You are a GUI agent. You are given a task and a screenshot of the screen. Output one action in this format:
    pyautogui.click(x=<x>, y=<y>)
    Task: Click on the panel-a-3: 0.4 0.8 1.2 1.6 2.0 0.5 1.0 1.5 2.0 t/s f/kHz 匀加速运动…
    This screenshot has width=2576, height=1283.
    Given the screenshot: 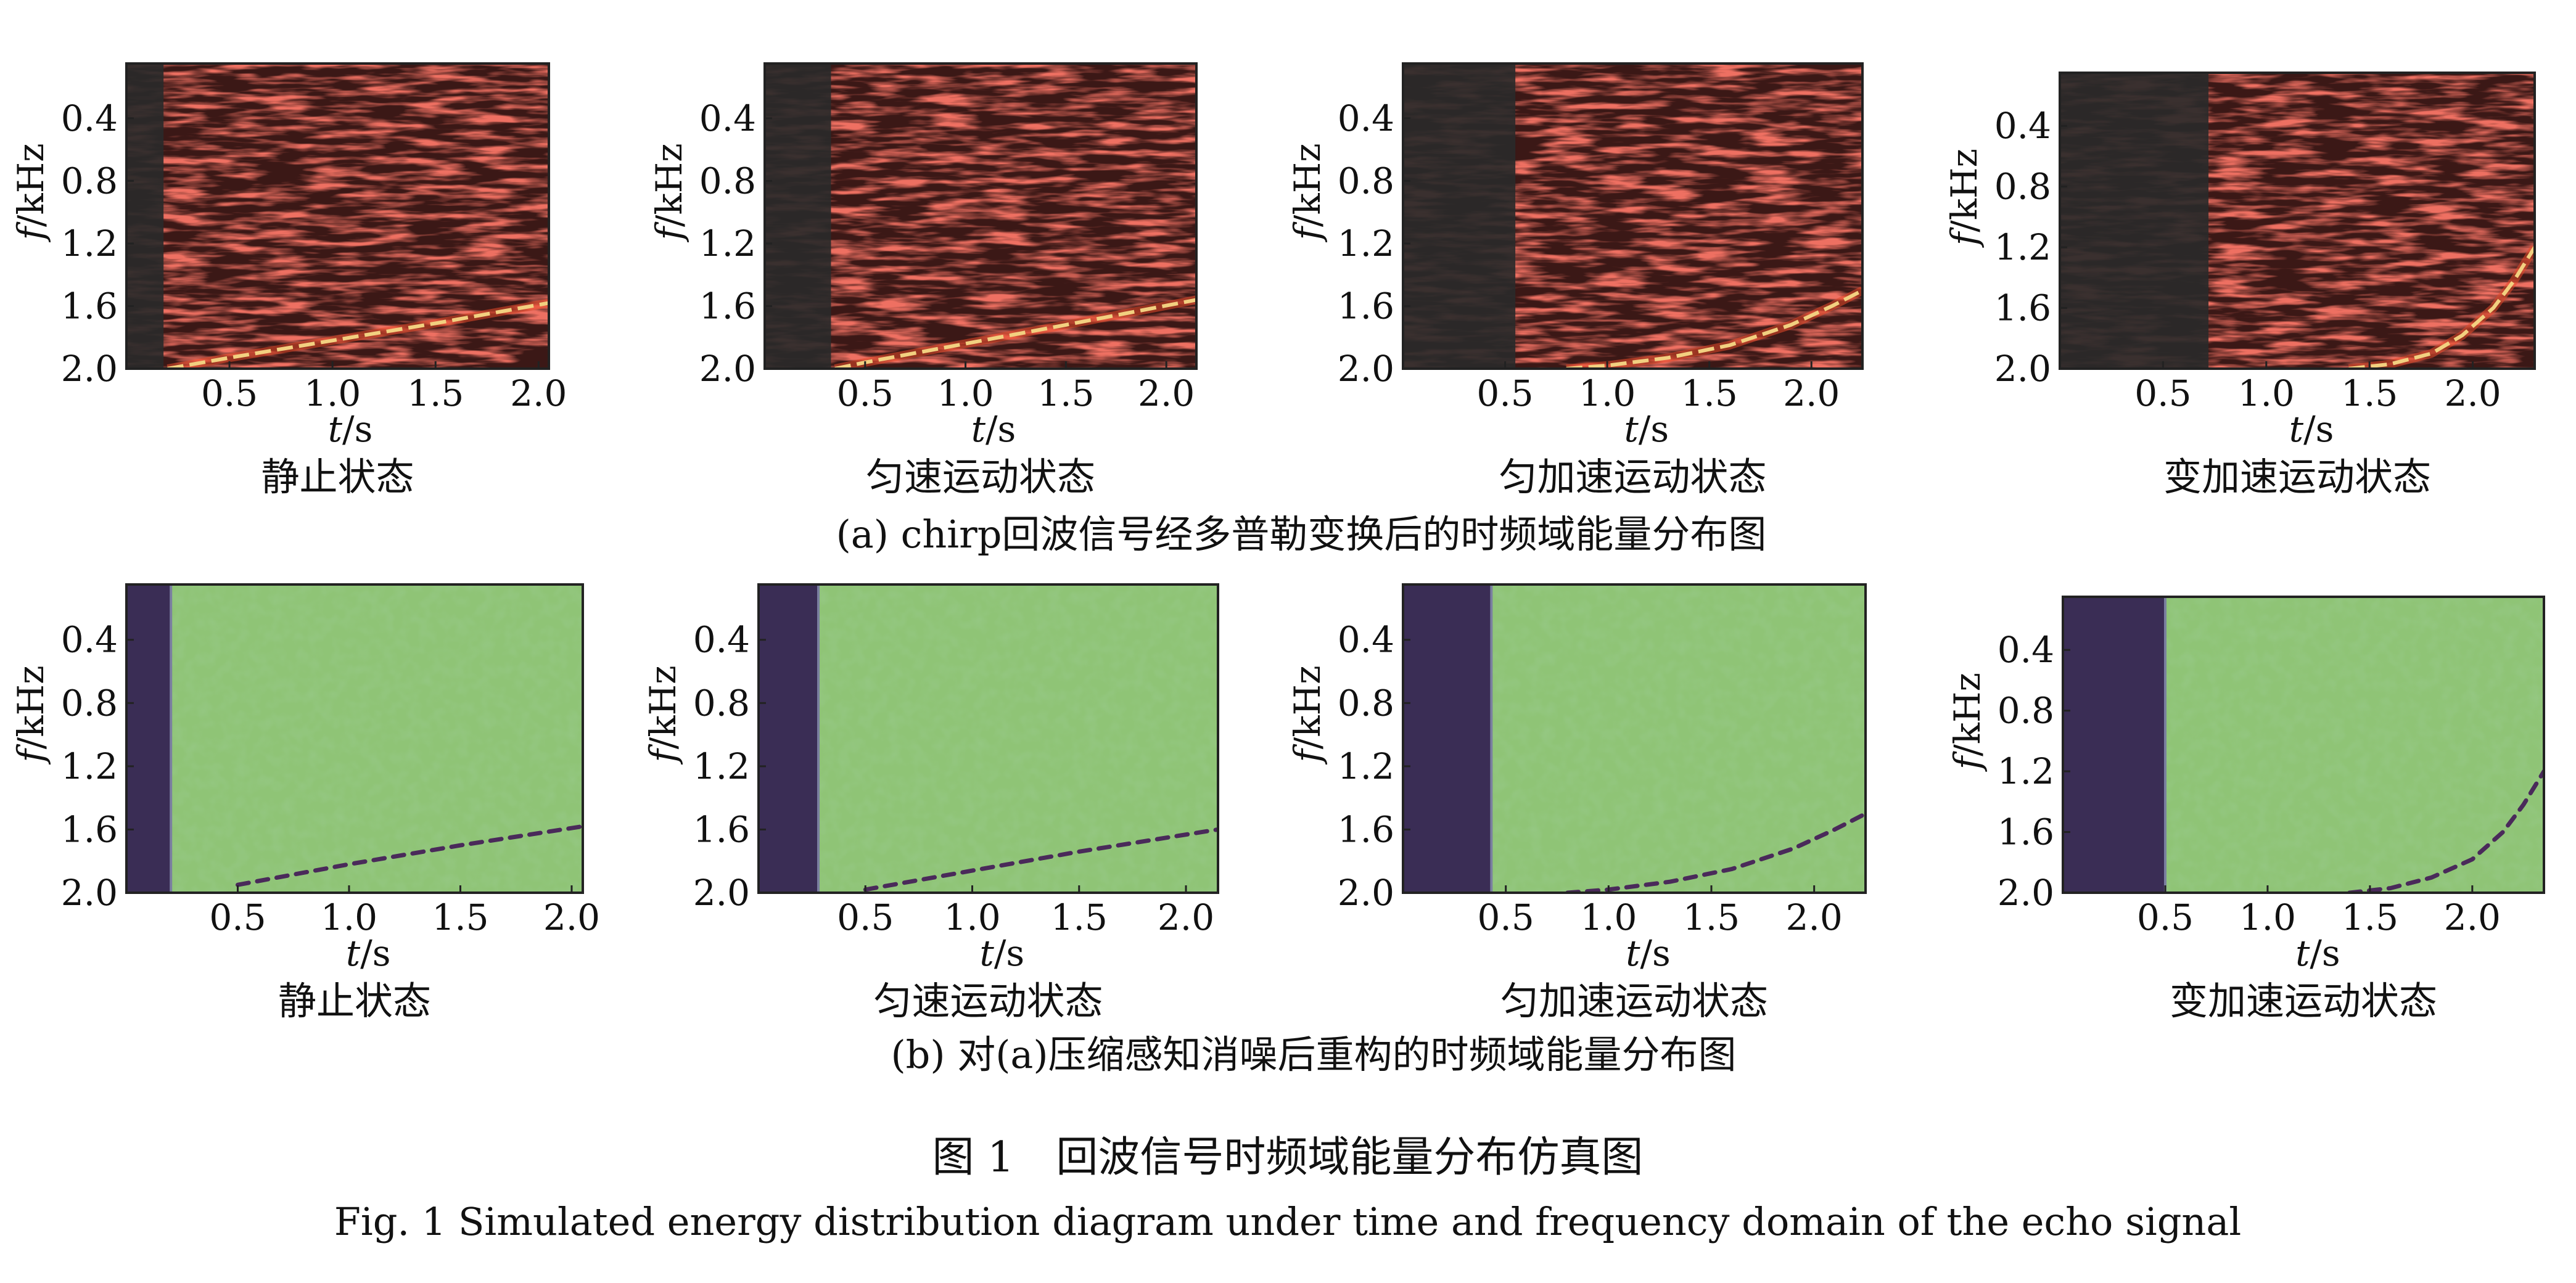 What is the action you would take?
    pyautogui.click(x=1575, y=280)
    